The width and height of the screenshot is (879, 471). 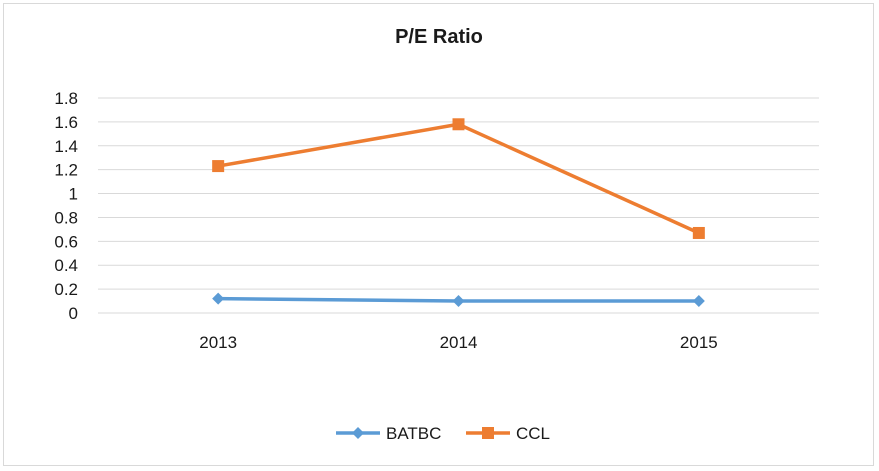 What do you see at coordinates (66, 265) in the screenshot?
I see `y-tick-label: 0.4` at bounding box center [66, 265].